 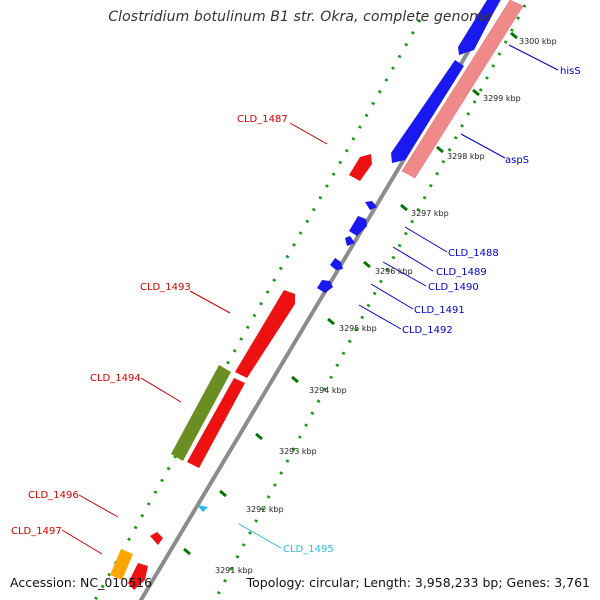 What do you see at coordinates (358, 328) in the screenshot?
I see `scale-label-3295: 3295 kbp` at bounding box center [358, 328].